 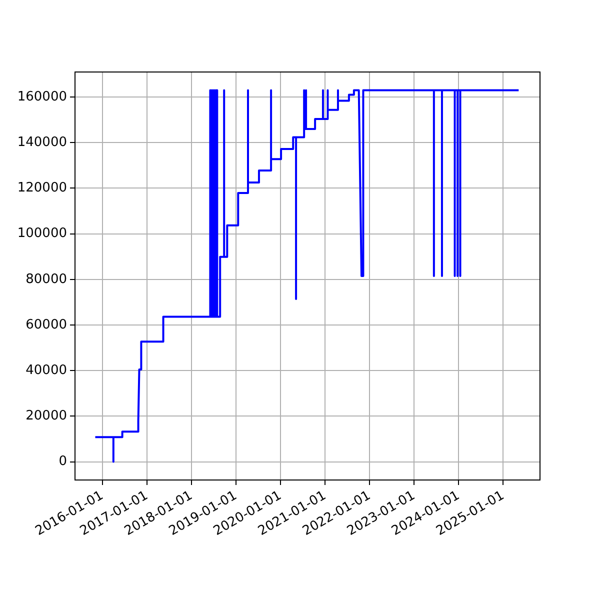 I want to click on y-tick-label: 40000, so click(x=46, y=370).